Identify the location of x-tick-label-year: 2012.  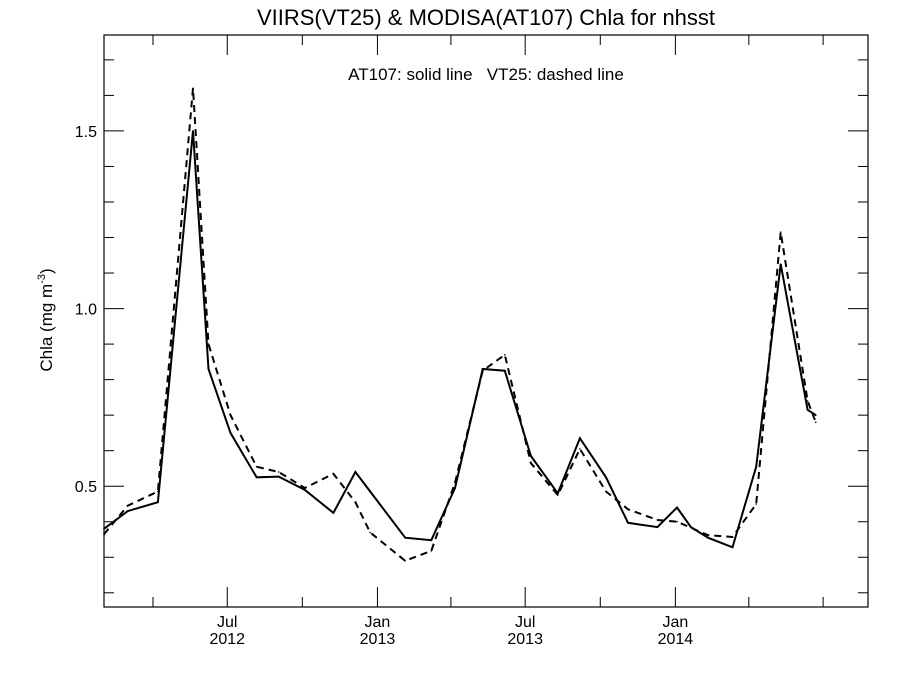
(227, 639).